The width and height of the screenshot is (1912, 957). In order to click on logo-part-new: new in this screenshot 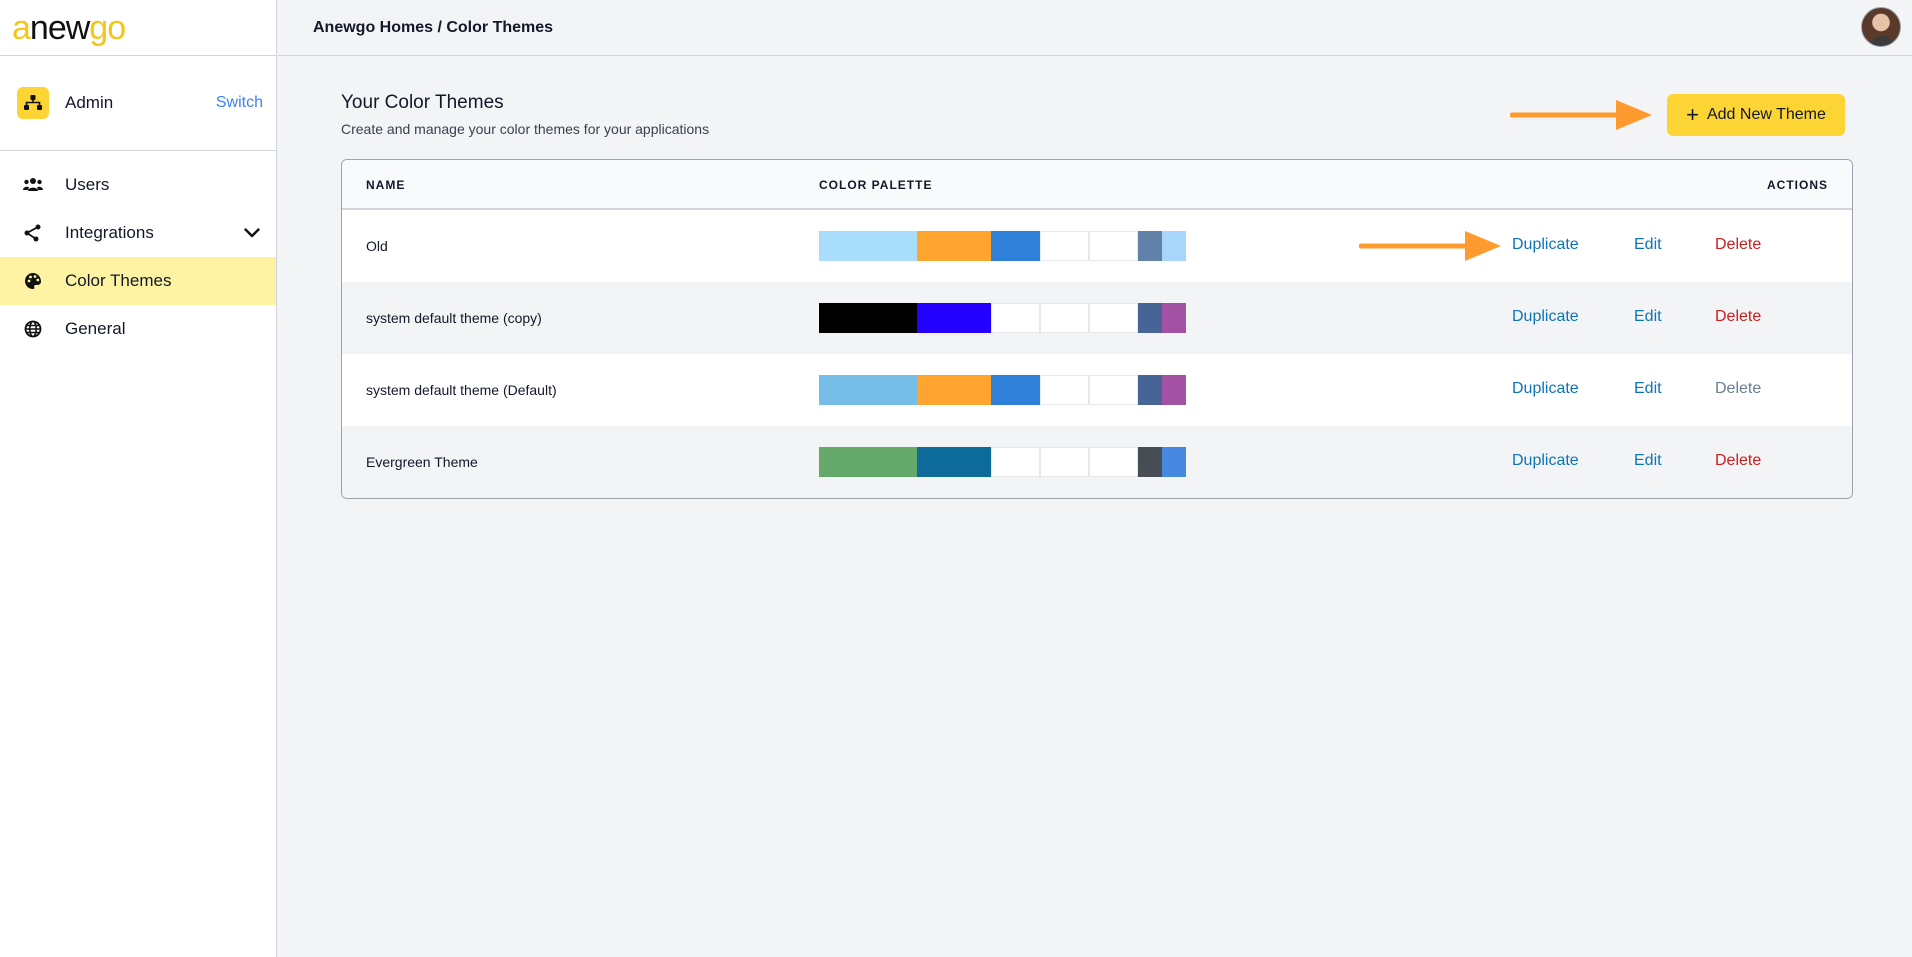, I will do `click(59, 27)`.